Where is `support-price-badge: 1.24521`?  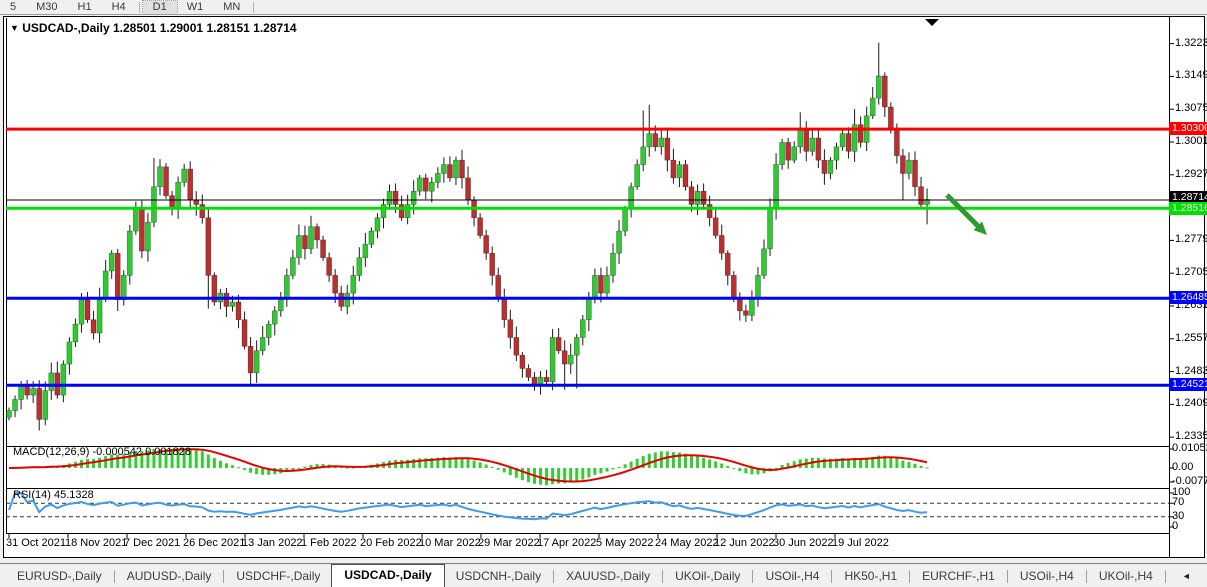
support-price-badge: 1.24521 is located at coordinates (1188, 384).